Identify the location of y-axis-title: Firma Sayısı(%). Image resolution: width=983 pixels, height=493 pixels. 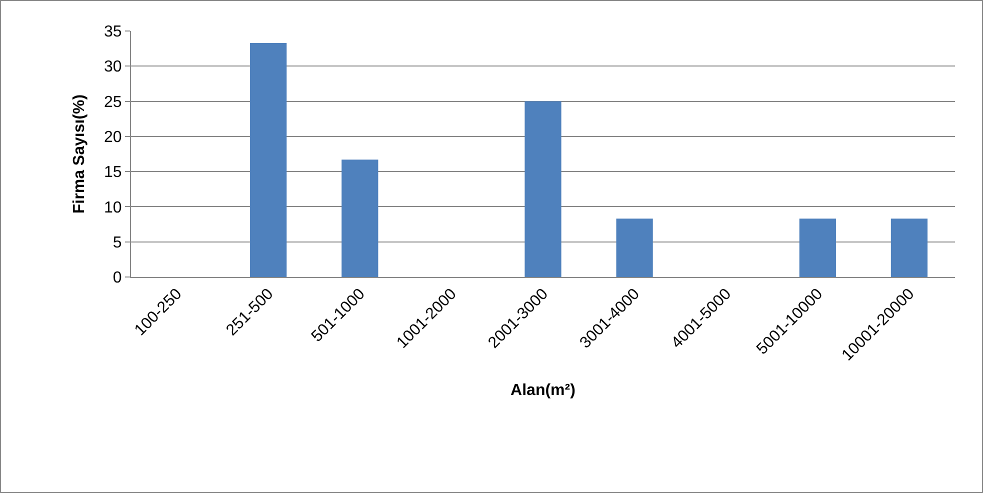
(79, 154).